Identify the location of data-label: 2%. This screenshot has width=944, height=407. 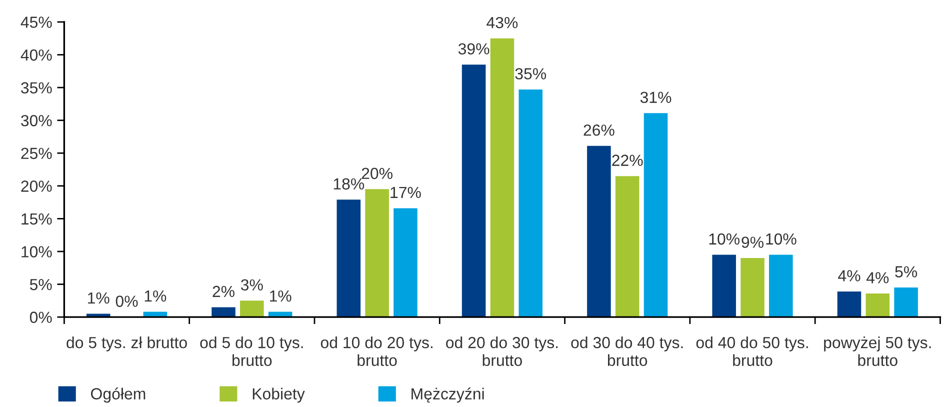
(223, 292).